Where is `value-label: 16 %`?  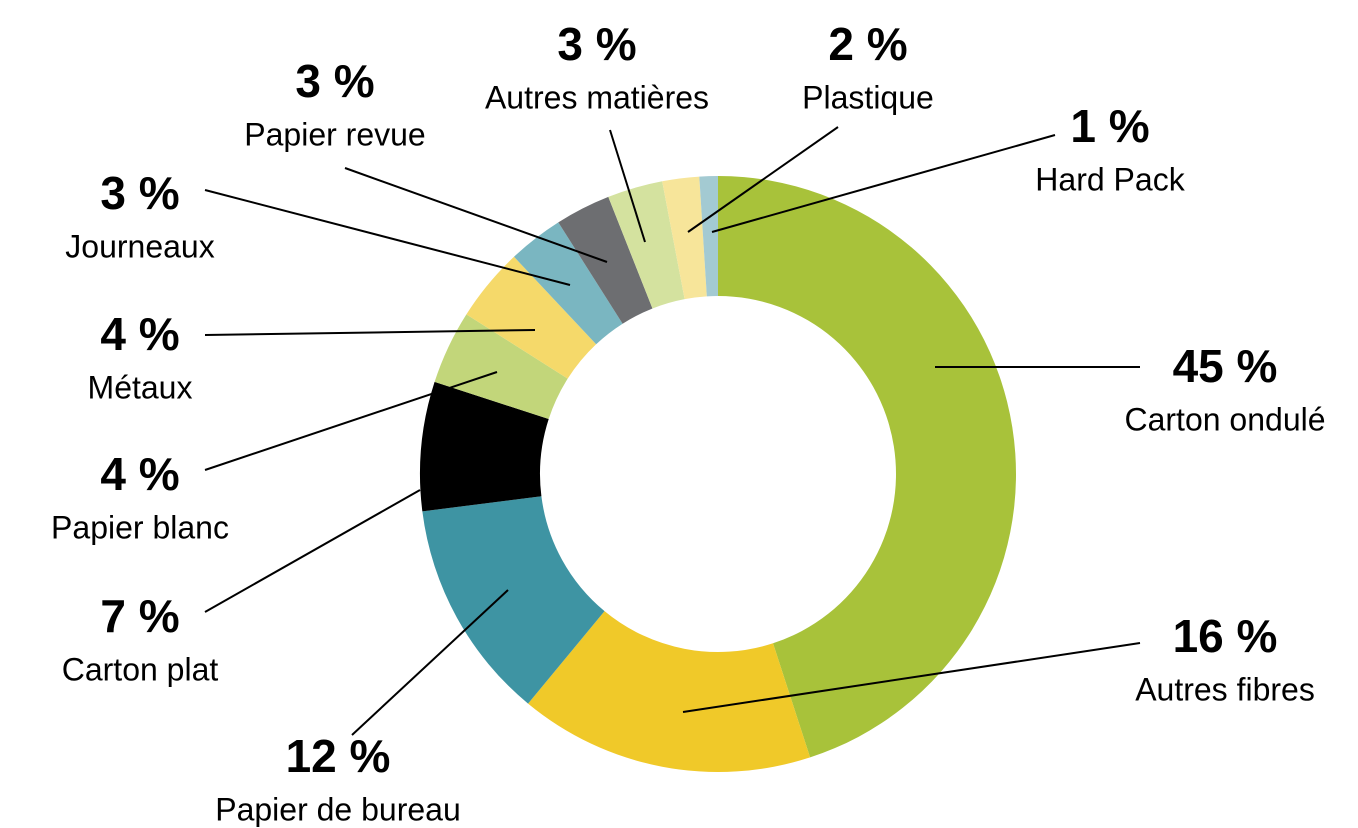 value-label: 16 % is located at coordinates (1225, 636).